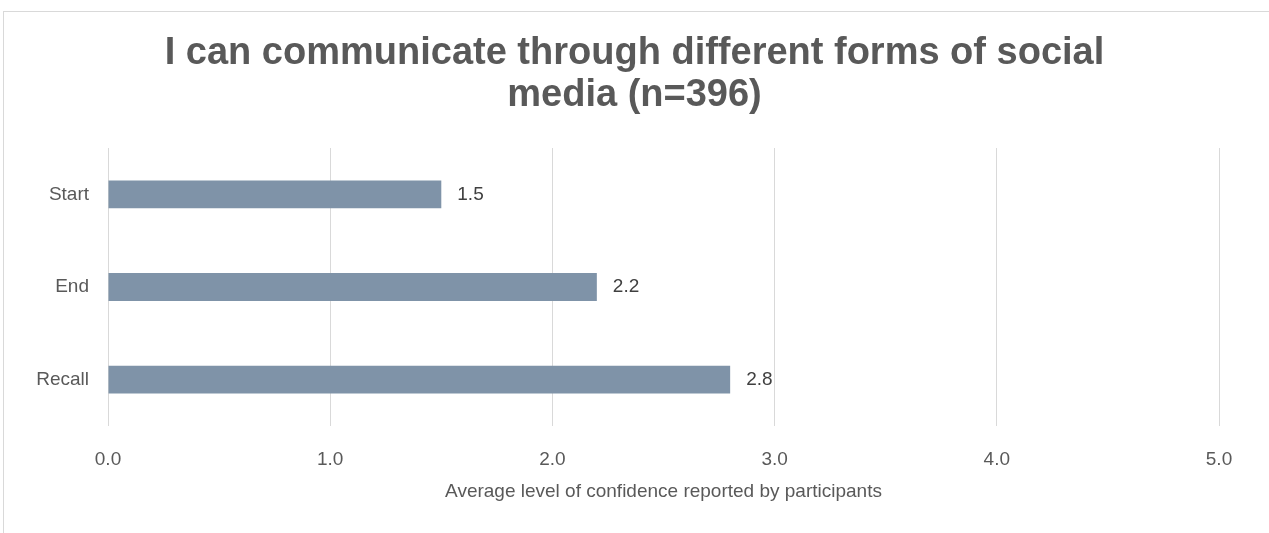  What do you see at coordinates (552, 458) in the screenshot?
I see `x-tick-label: 2.0` at bounding box center [552, 458].